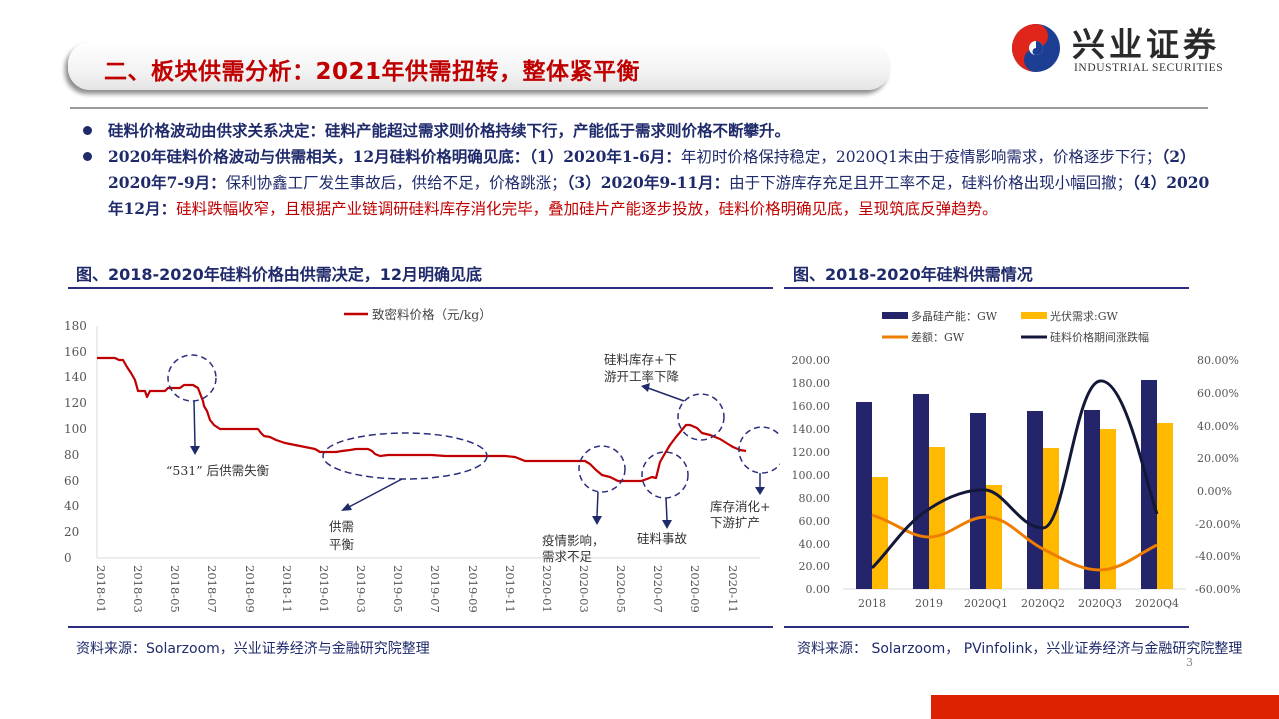  I want to click on bullet-segment: 2020年硅料价格波动与供需相关，12月硅料价格明确见底：, so click(319, 156).